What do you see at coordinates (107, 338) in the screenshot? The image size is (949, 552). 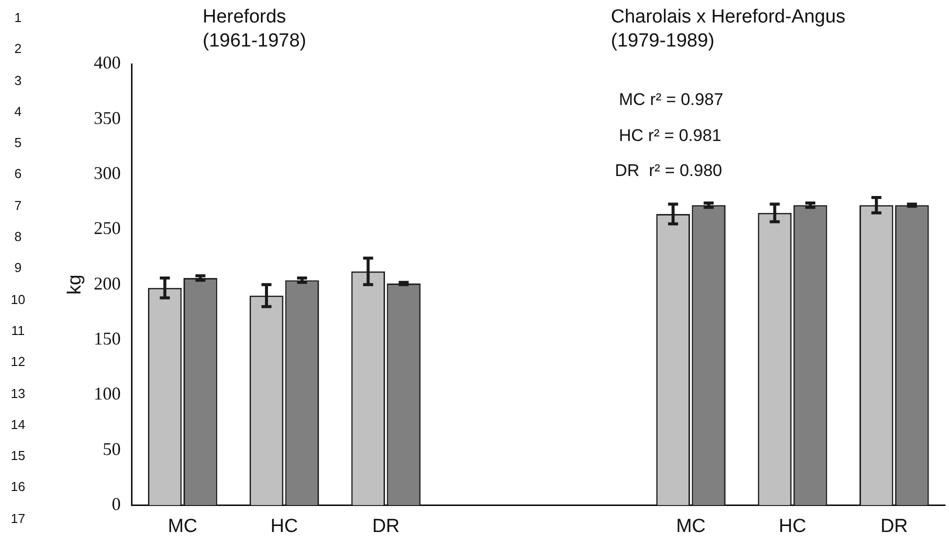 I see `y-tick-label: 150` at bounding box center [107, 338].